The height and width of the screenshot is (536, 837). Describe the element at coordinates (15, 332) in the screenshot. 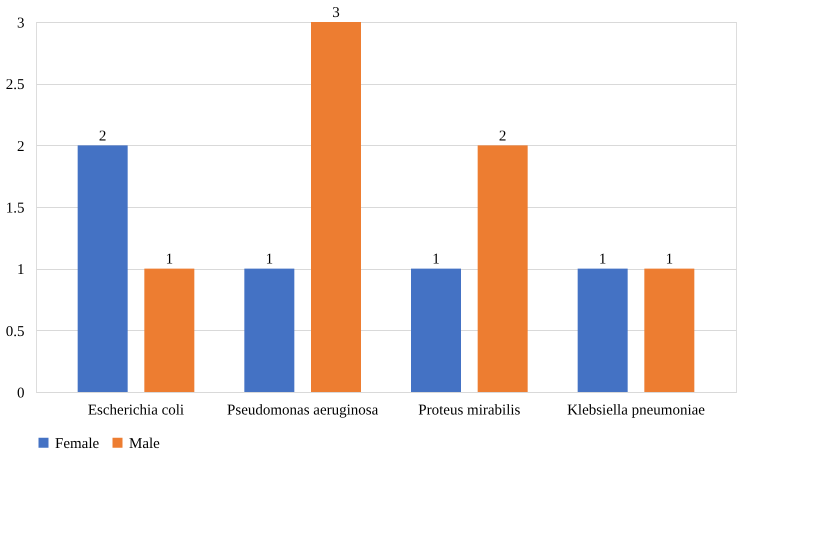

I see `y-tick-label: 0.5` at that location.